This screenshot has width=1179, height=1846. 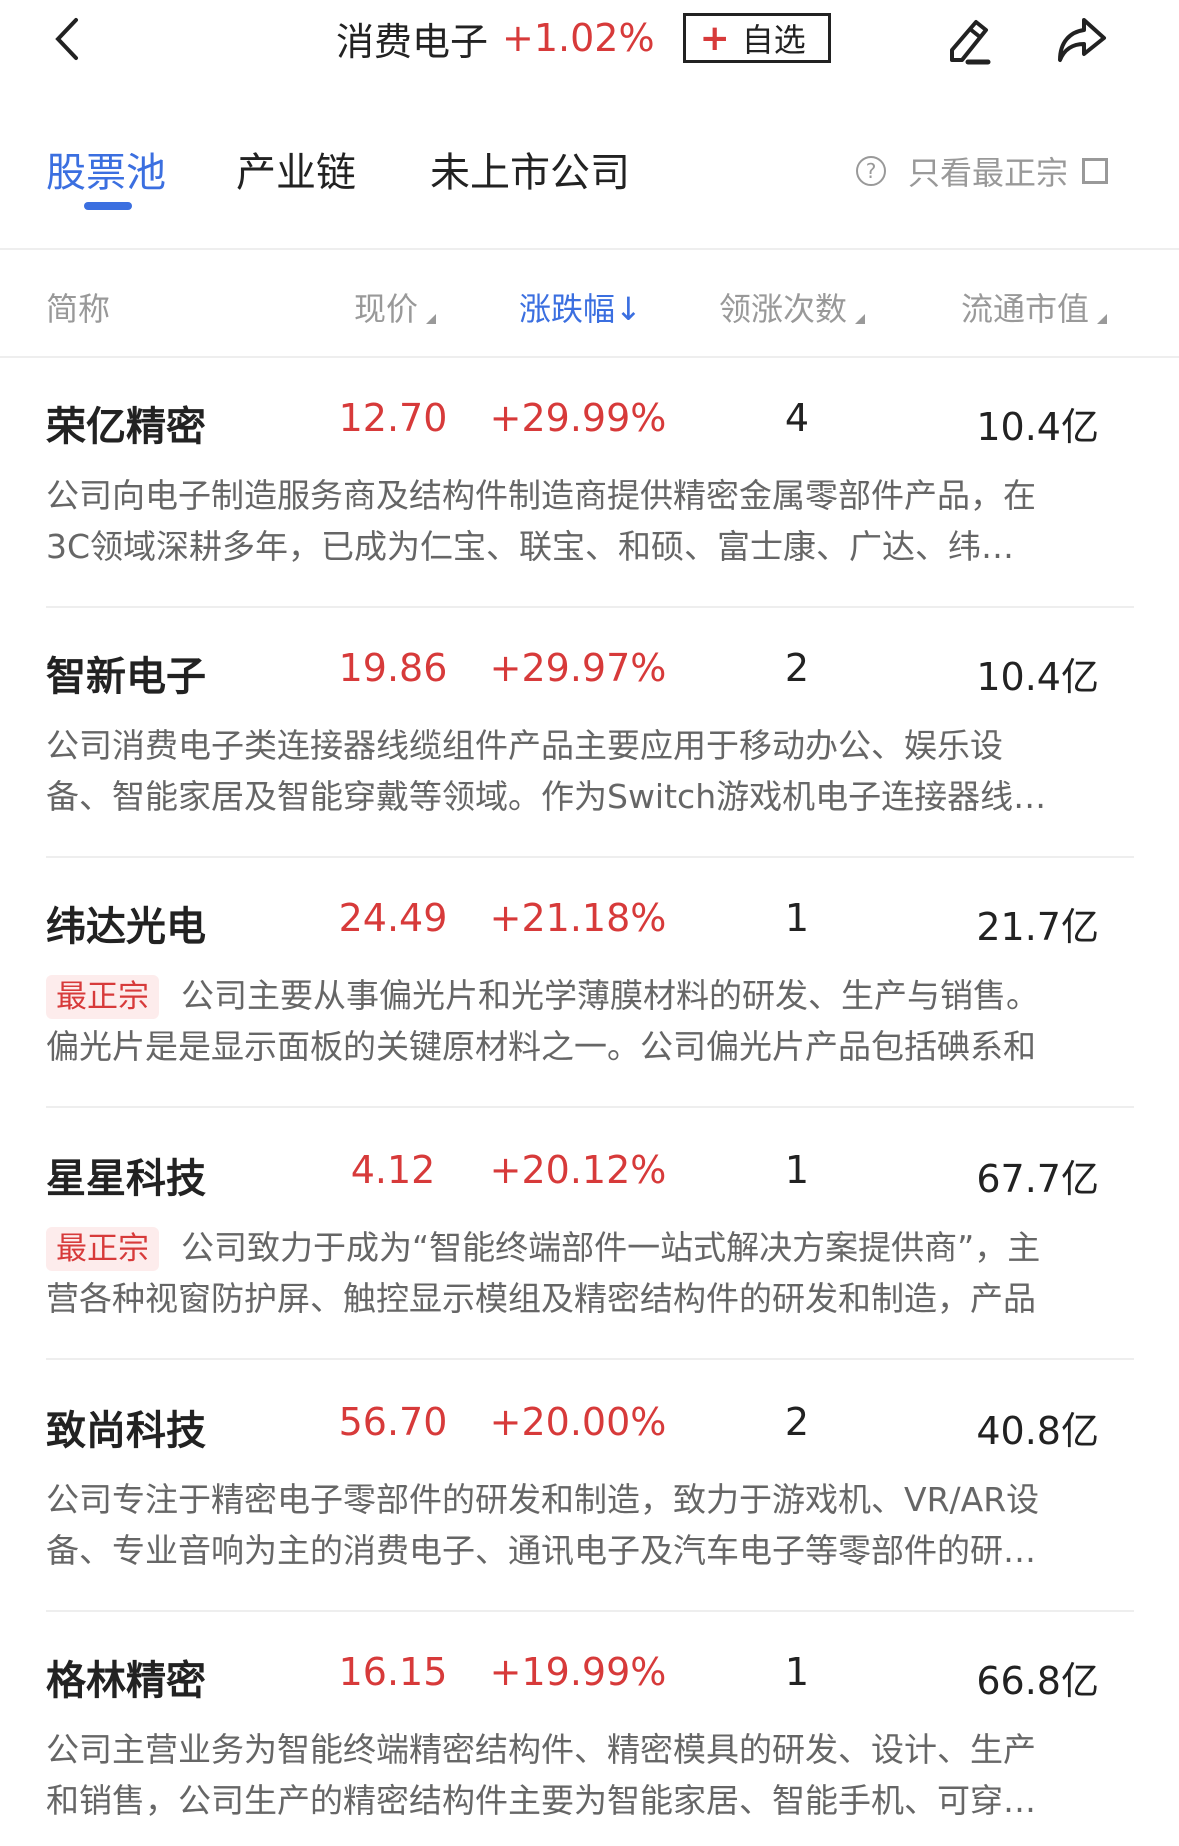 What do you see at coordinates (393, 668) in the screenshot?
I see `stock-price: 19.86` at bounding box center [393, 668].